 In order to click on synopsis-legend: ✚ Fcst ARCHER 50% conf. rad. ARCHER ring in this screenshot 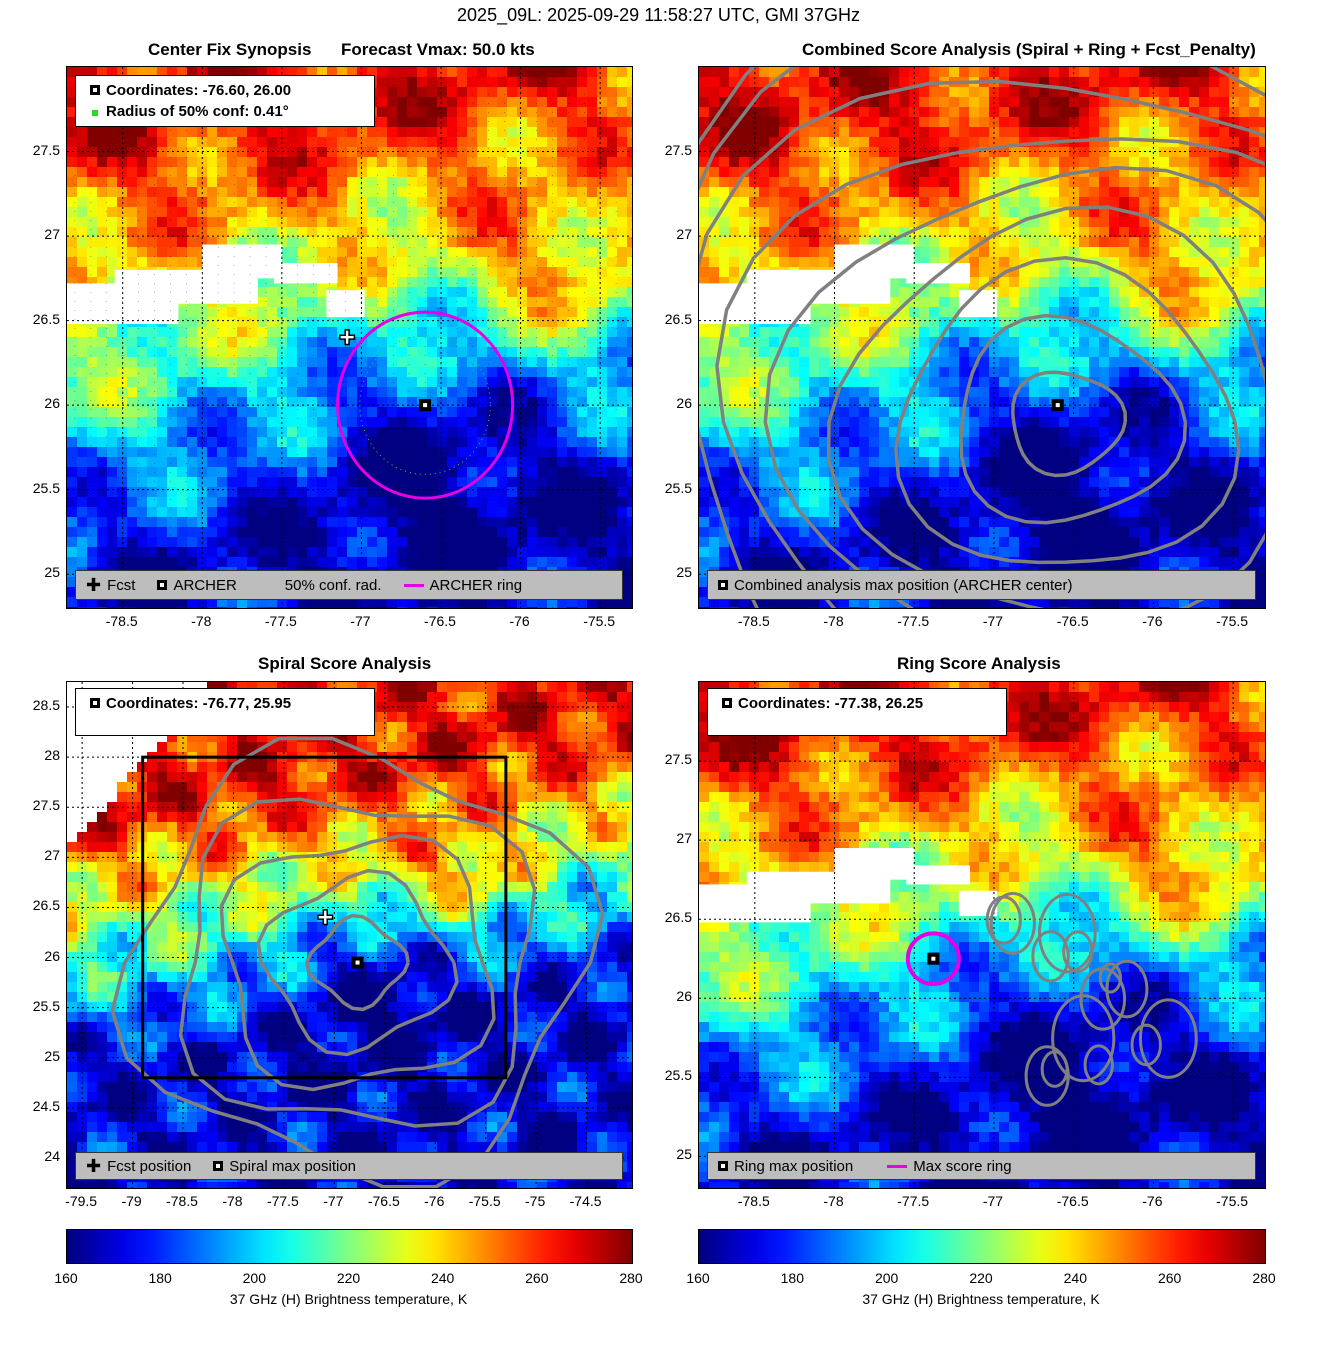, I will do `click(349, 585)`.